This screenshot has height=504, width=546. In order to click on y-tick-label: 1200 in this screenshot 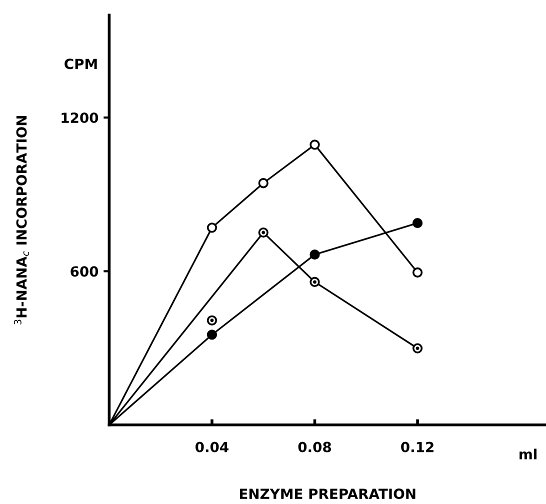, I will do `click(80, 118)`.